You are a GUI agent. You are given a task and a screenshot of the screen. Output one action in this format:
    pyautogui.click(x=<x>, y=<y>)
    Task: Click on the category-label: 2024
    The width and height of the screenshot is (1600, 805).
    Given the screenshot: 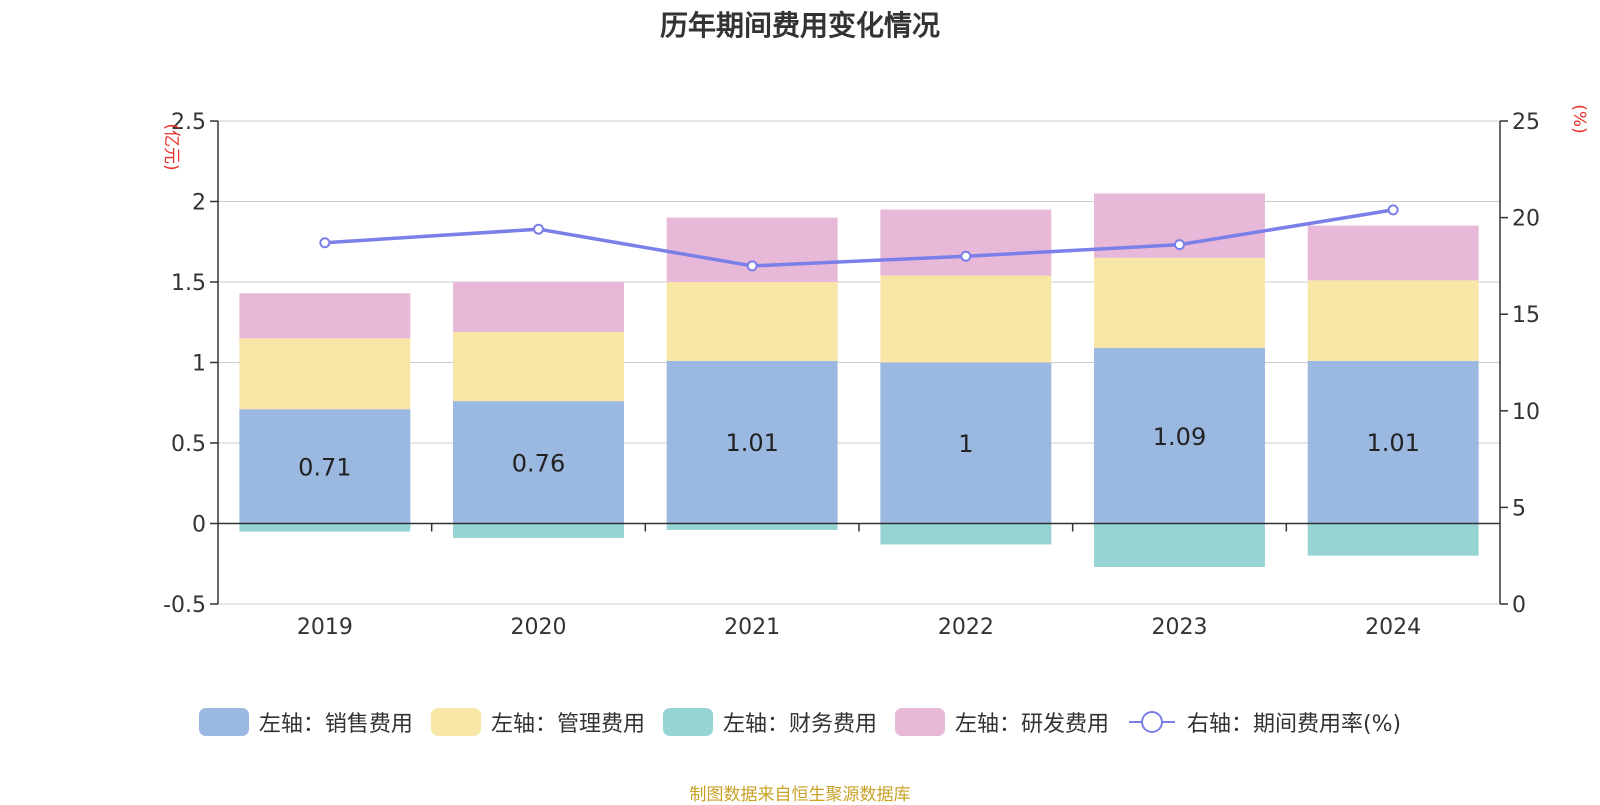 What is the action you would take?
    pyautogui.click(x=1393, y=627)
    